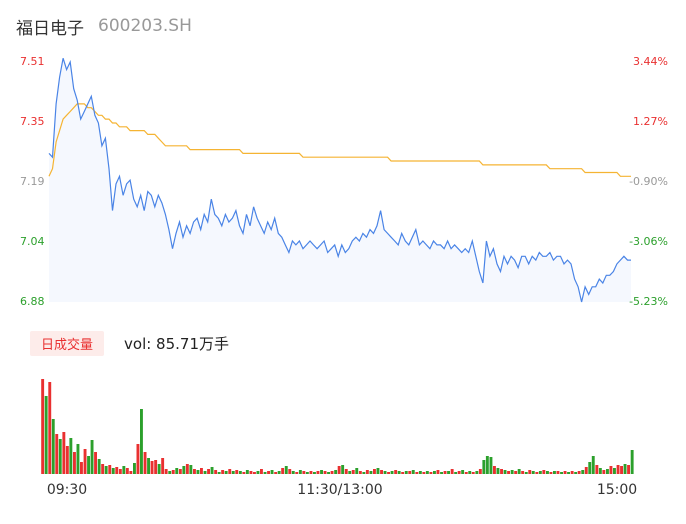 The width and height of the screenshot is (686, 524). Describe the element at coordinates (32, 241) in the screenshot. I see `price-tick-label: 7.04` at that location.